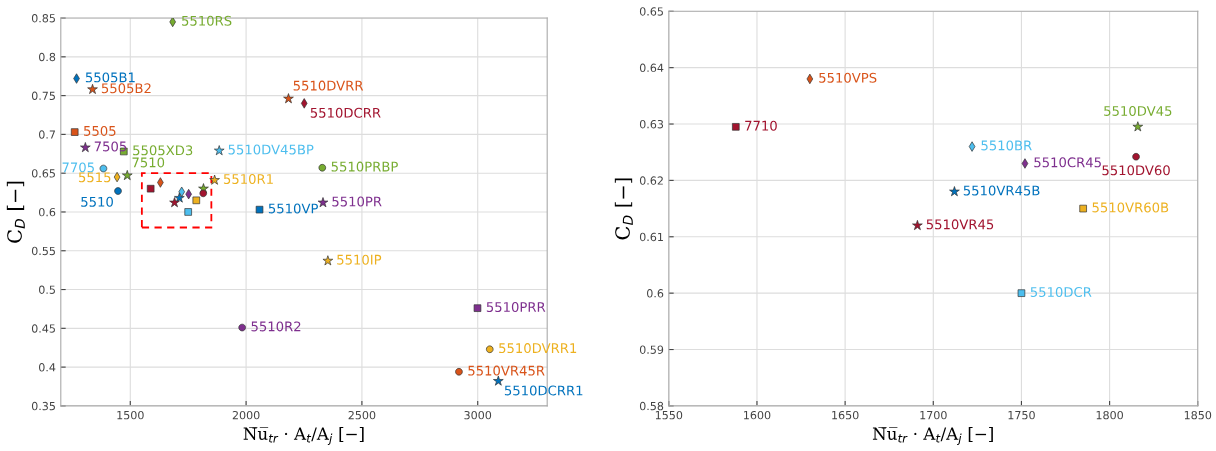 This screenshot has width=1216, height=451. Describe the element at coordinates (328, 85) in the screenshot. I see `series-label: 5510DVRR` at that location.